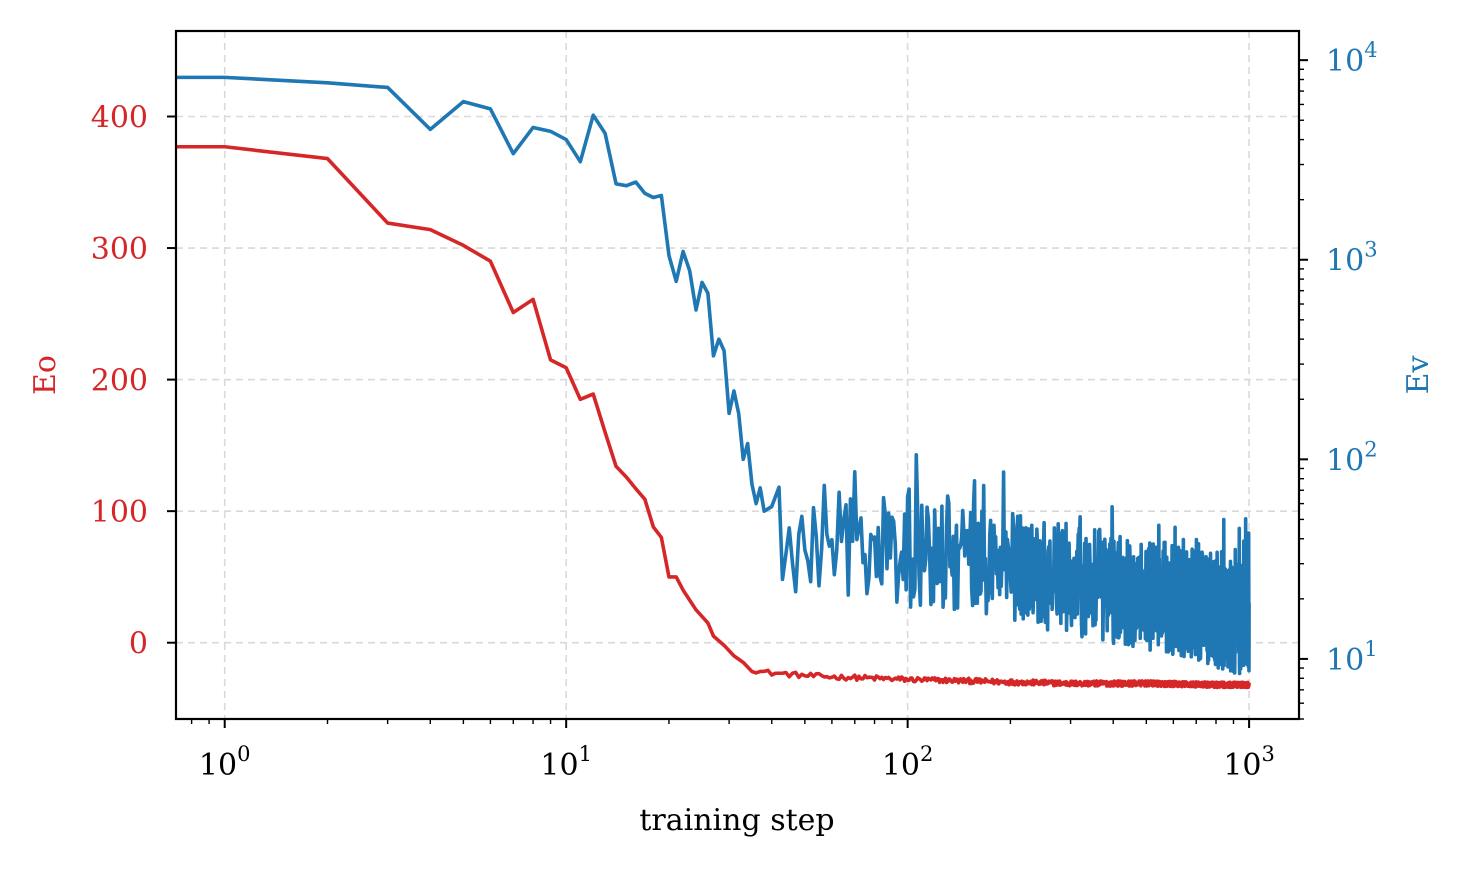 The image size is (1470, 870). What do you see at coordinates (1352, 457) in the screenshot?
I see `right-y-tick-label: 10²` at bounding box center [1352, 457].